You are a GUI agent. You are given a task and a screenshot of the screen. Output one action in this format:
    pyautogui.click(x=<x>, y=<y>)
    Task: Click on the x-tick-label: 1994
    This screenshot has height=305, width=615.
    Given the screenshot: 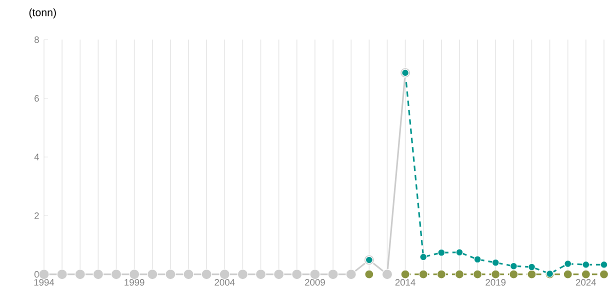 What is the action you would take?
    pyautogui.click(x=44, y=282)
    